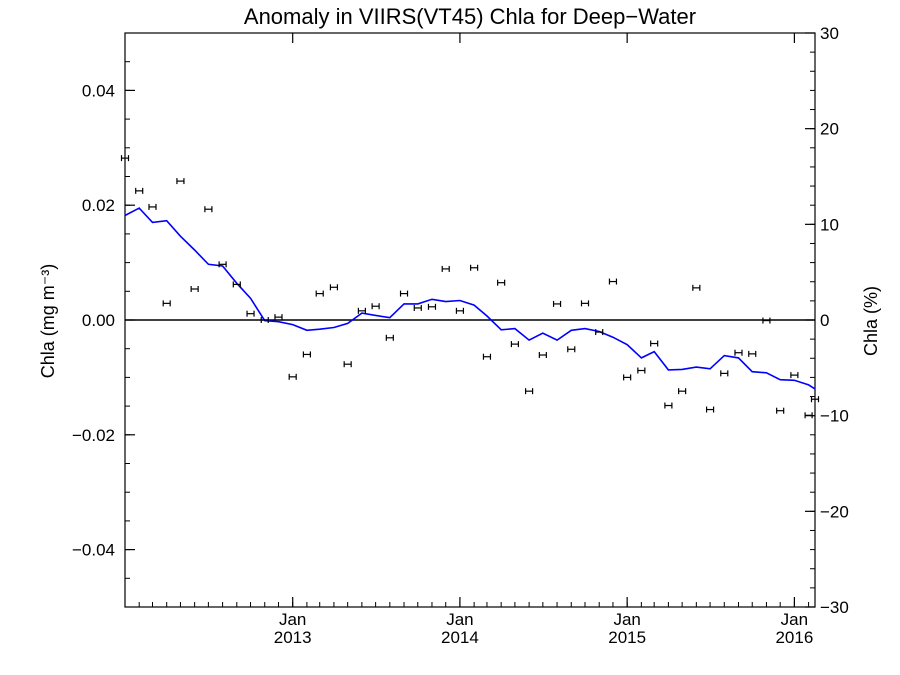 This screenshot has width=900, height=675. Describe the element at coordinates (93, 550) in the screenshot. I see `left-tick-label: −0.04` at that location.